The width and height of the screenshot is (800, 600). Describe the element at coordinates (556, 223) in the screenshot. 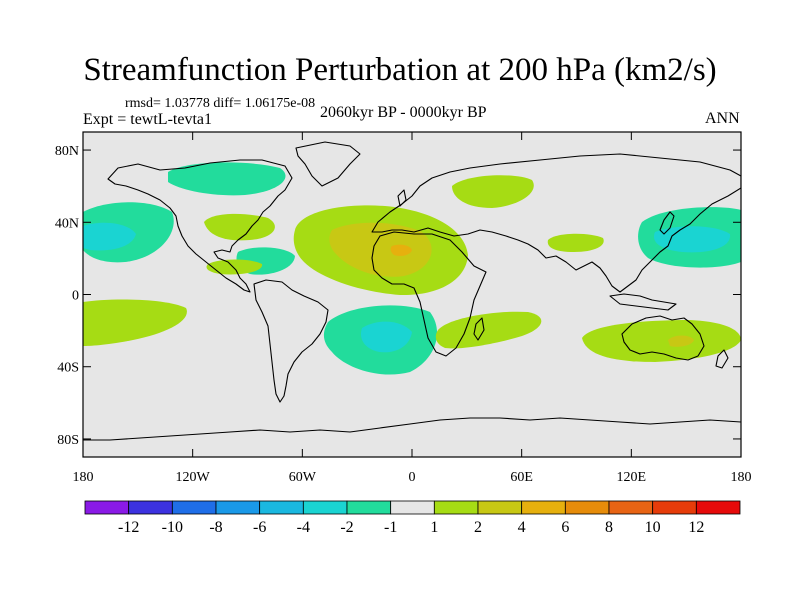

I see `coast-eurasia` at that location.